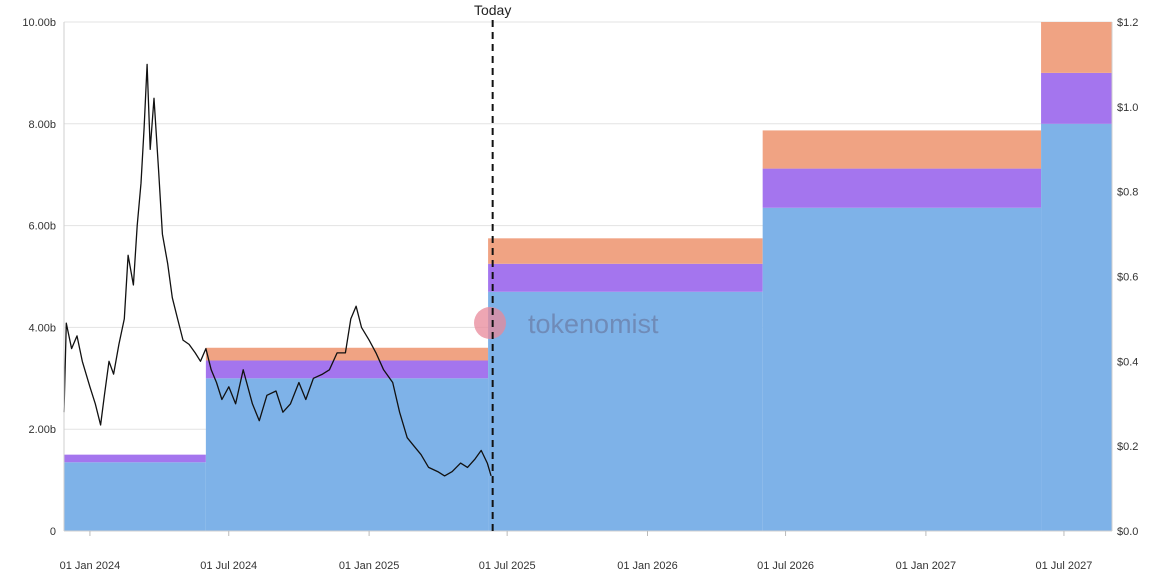 The height and width of the screenshot is (582, 1150). What do you see at coordinates (1064, 566) in the screenshot?
I see `x-tick-label: 01 Jul 2027` at bounding box center [1064, 566].